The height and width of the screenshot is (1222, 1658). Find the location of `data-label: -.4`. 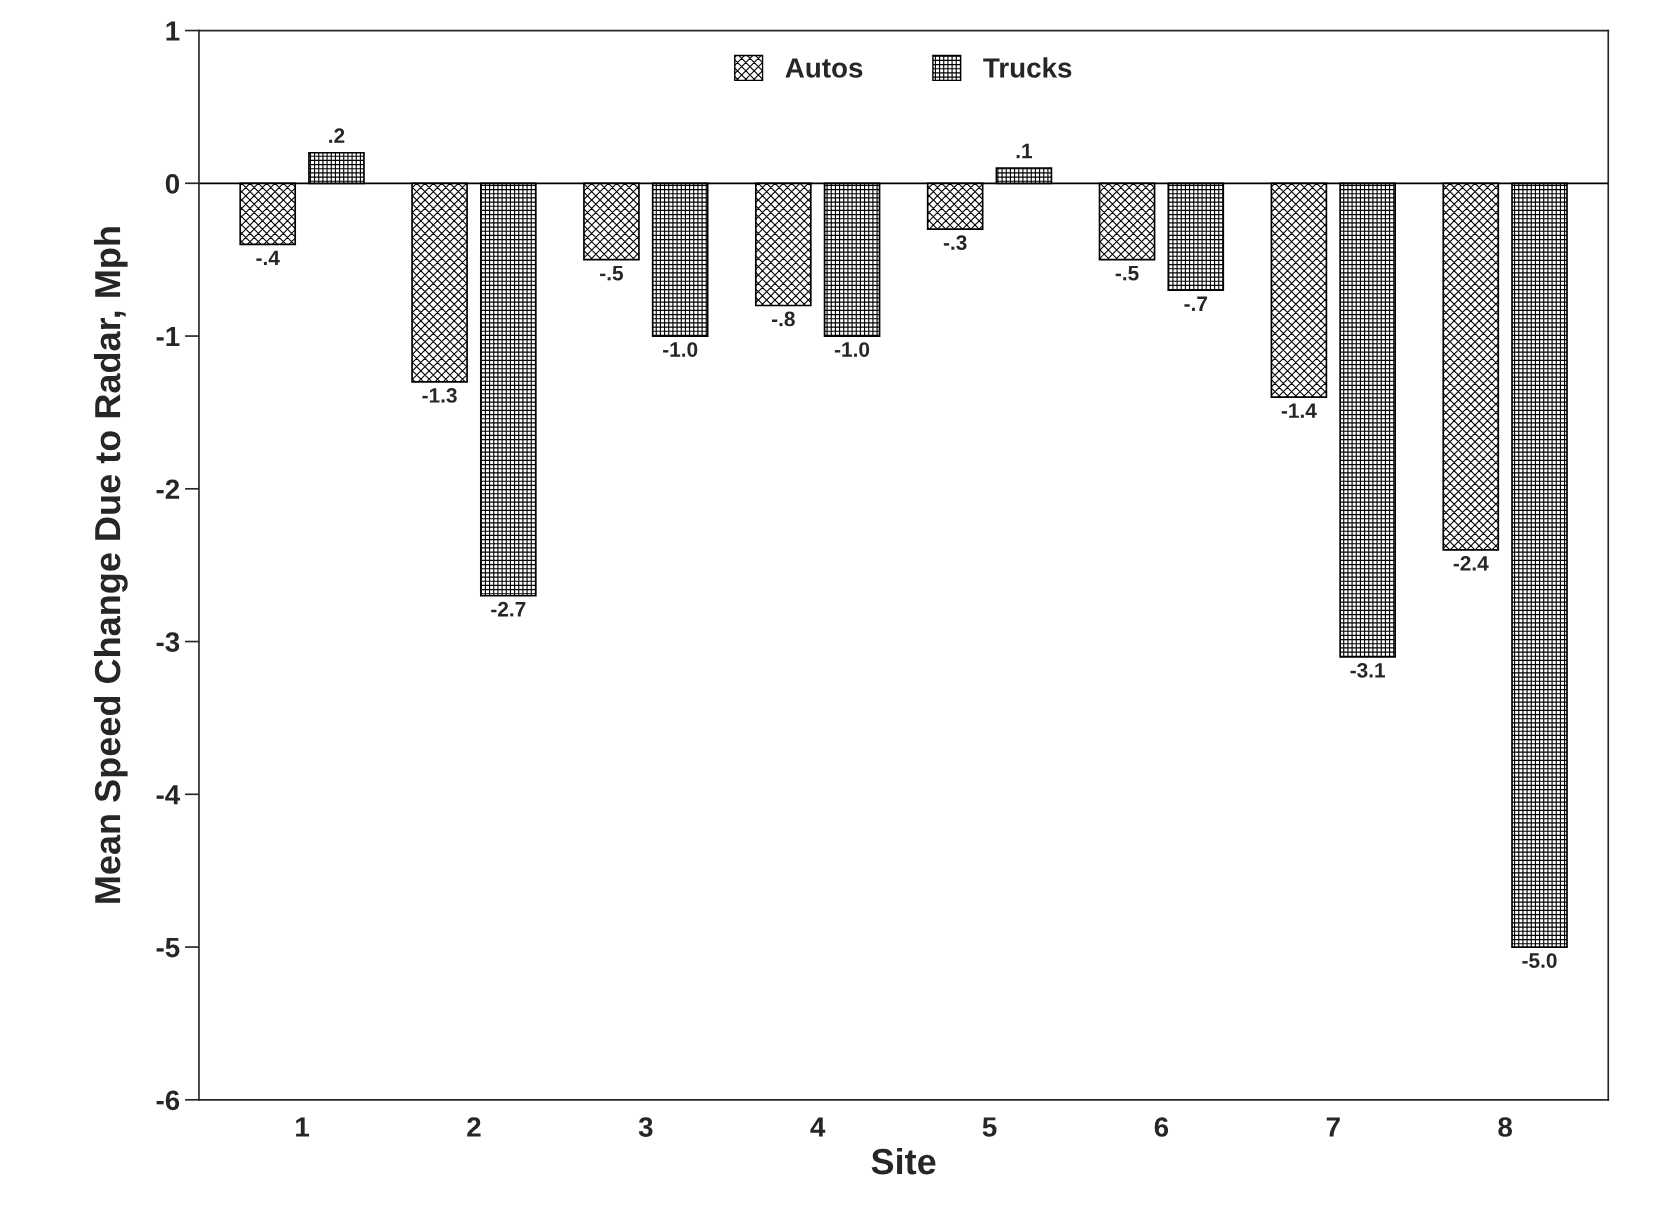

data-label: -.4 is located at coordinates (268, 258).